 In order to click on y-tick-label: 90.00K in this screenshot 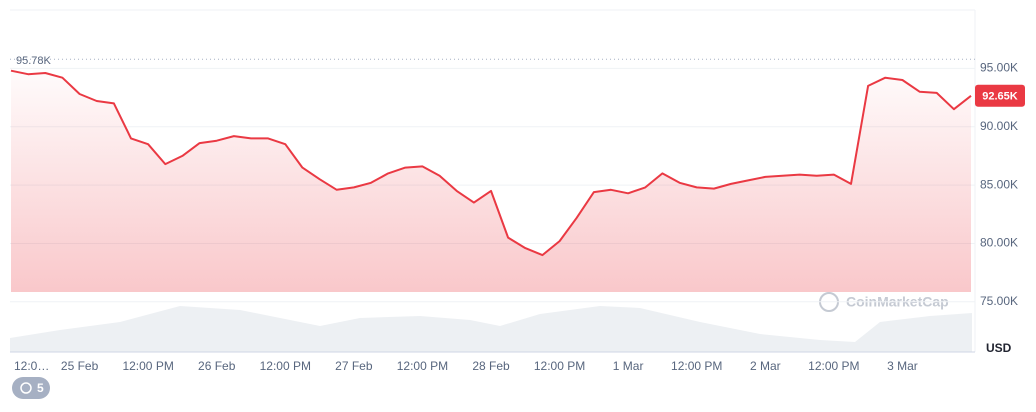, I will do `click(999, 126)`.